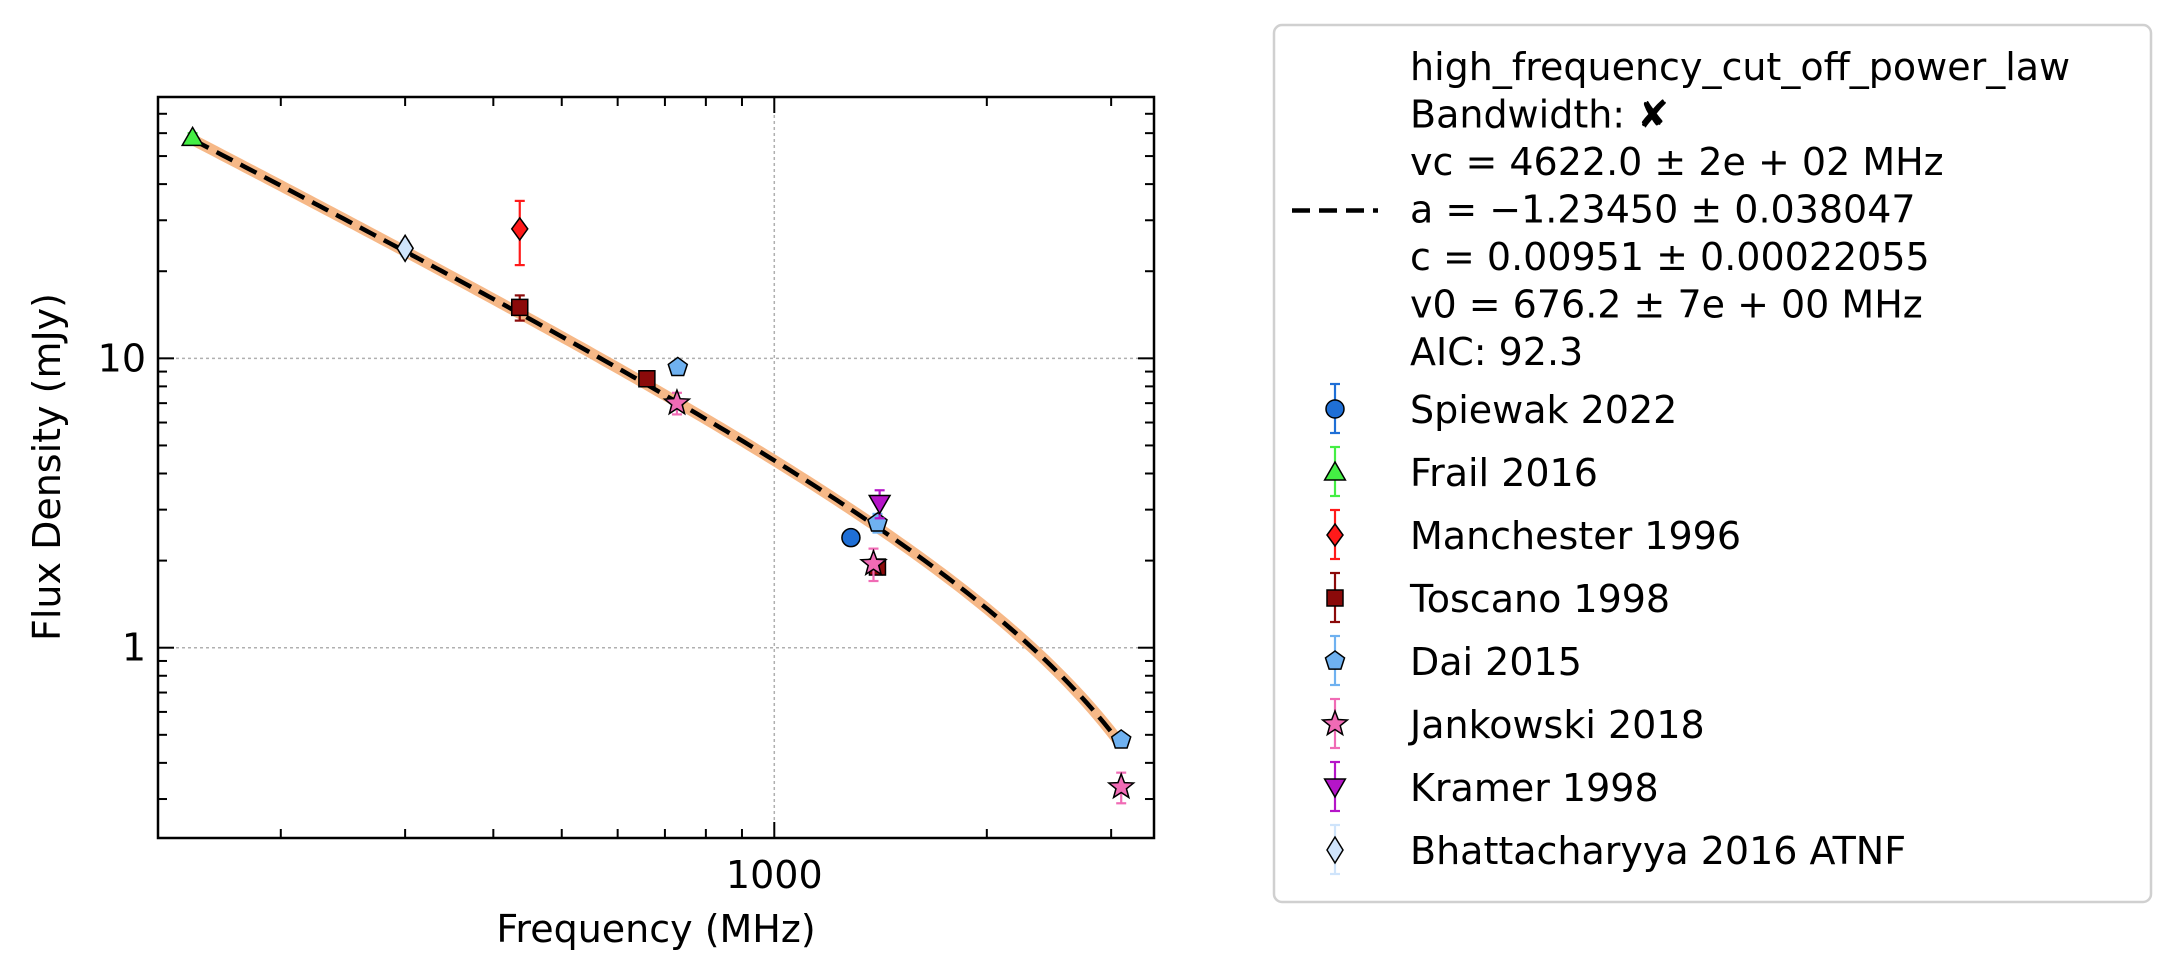 The image size is (2172, 980). I want to click on legend-fit-text-line: high_frequency_cut_off_power_law, so click(1740, 67).